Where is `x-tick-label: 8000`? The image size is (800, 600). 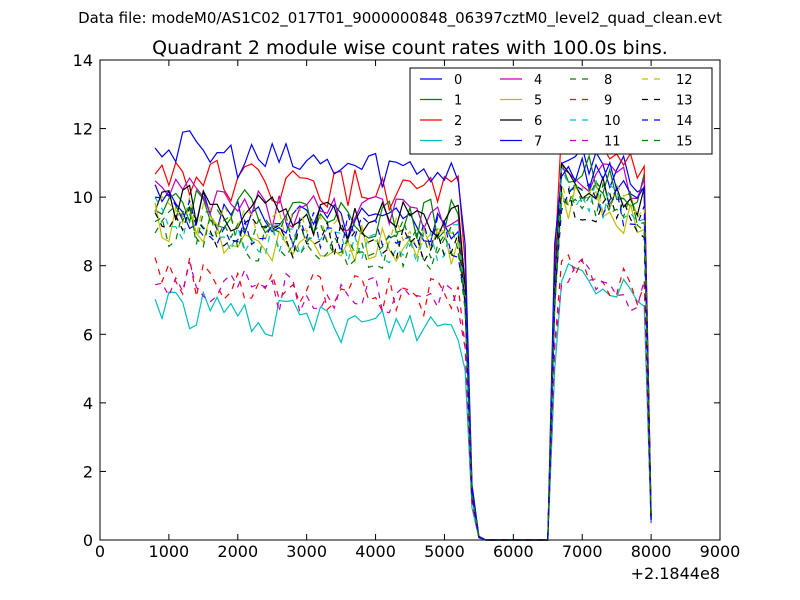
x-tick-label: 8000 is located at coordinates (651, 551).